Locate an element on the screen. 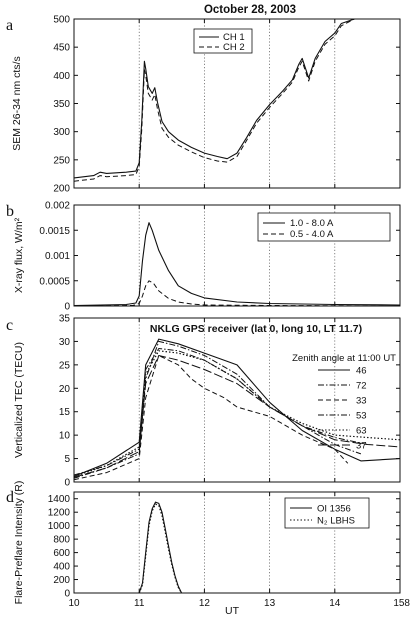 This screenshot has height=621, width=412. y-tick-label: 450 is located at coordinates (61, 48).